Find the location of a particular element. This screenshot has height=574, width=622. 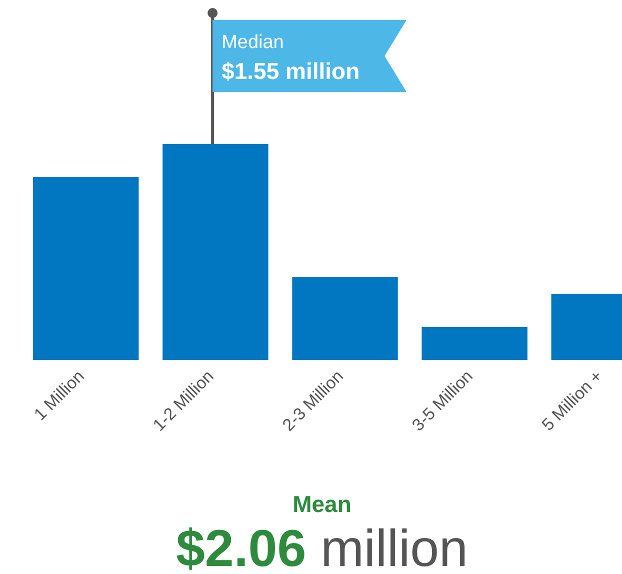

text: million is located at coordinates (387, 547).